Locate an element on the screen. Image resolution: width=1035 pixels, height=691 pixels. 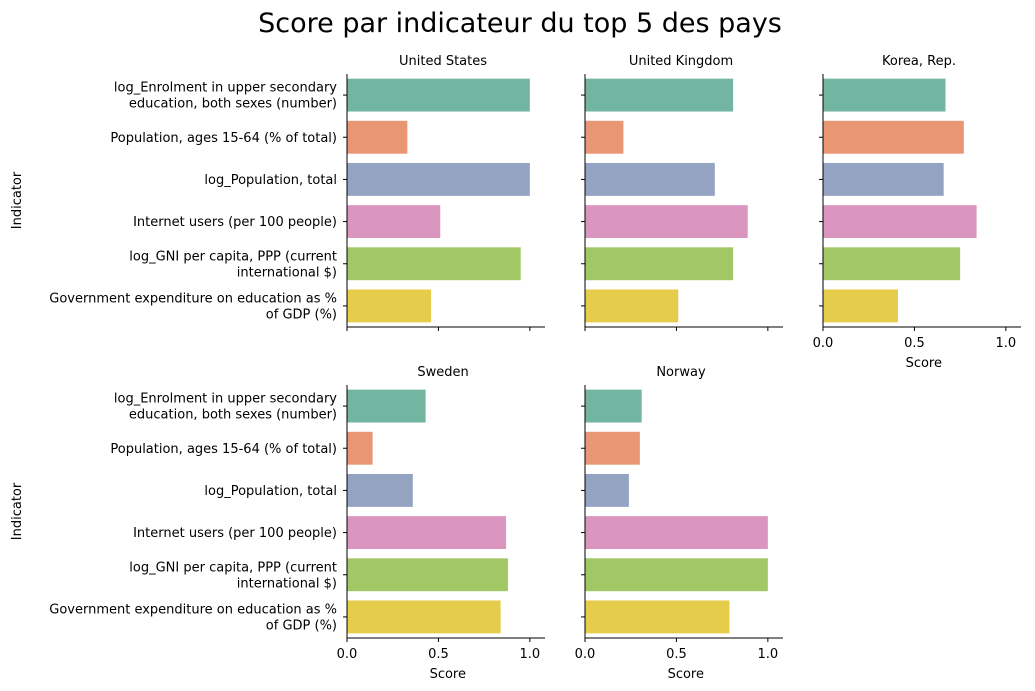
panel-title: Norway is located at coordinates (681, 372).